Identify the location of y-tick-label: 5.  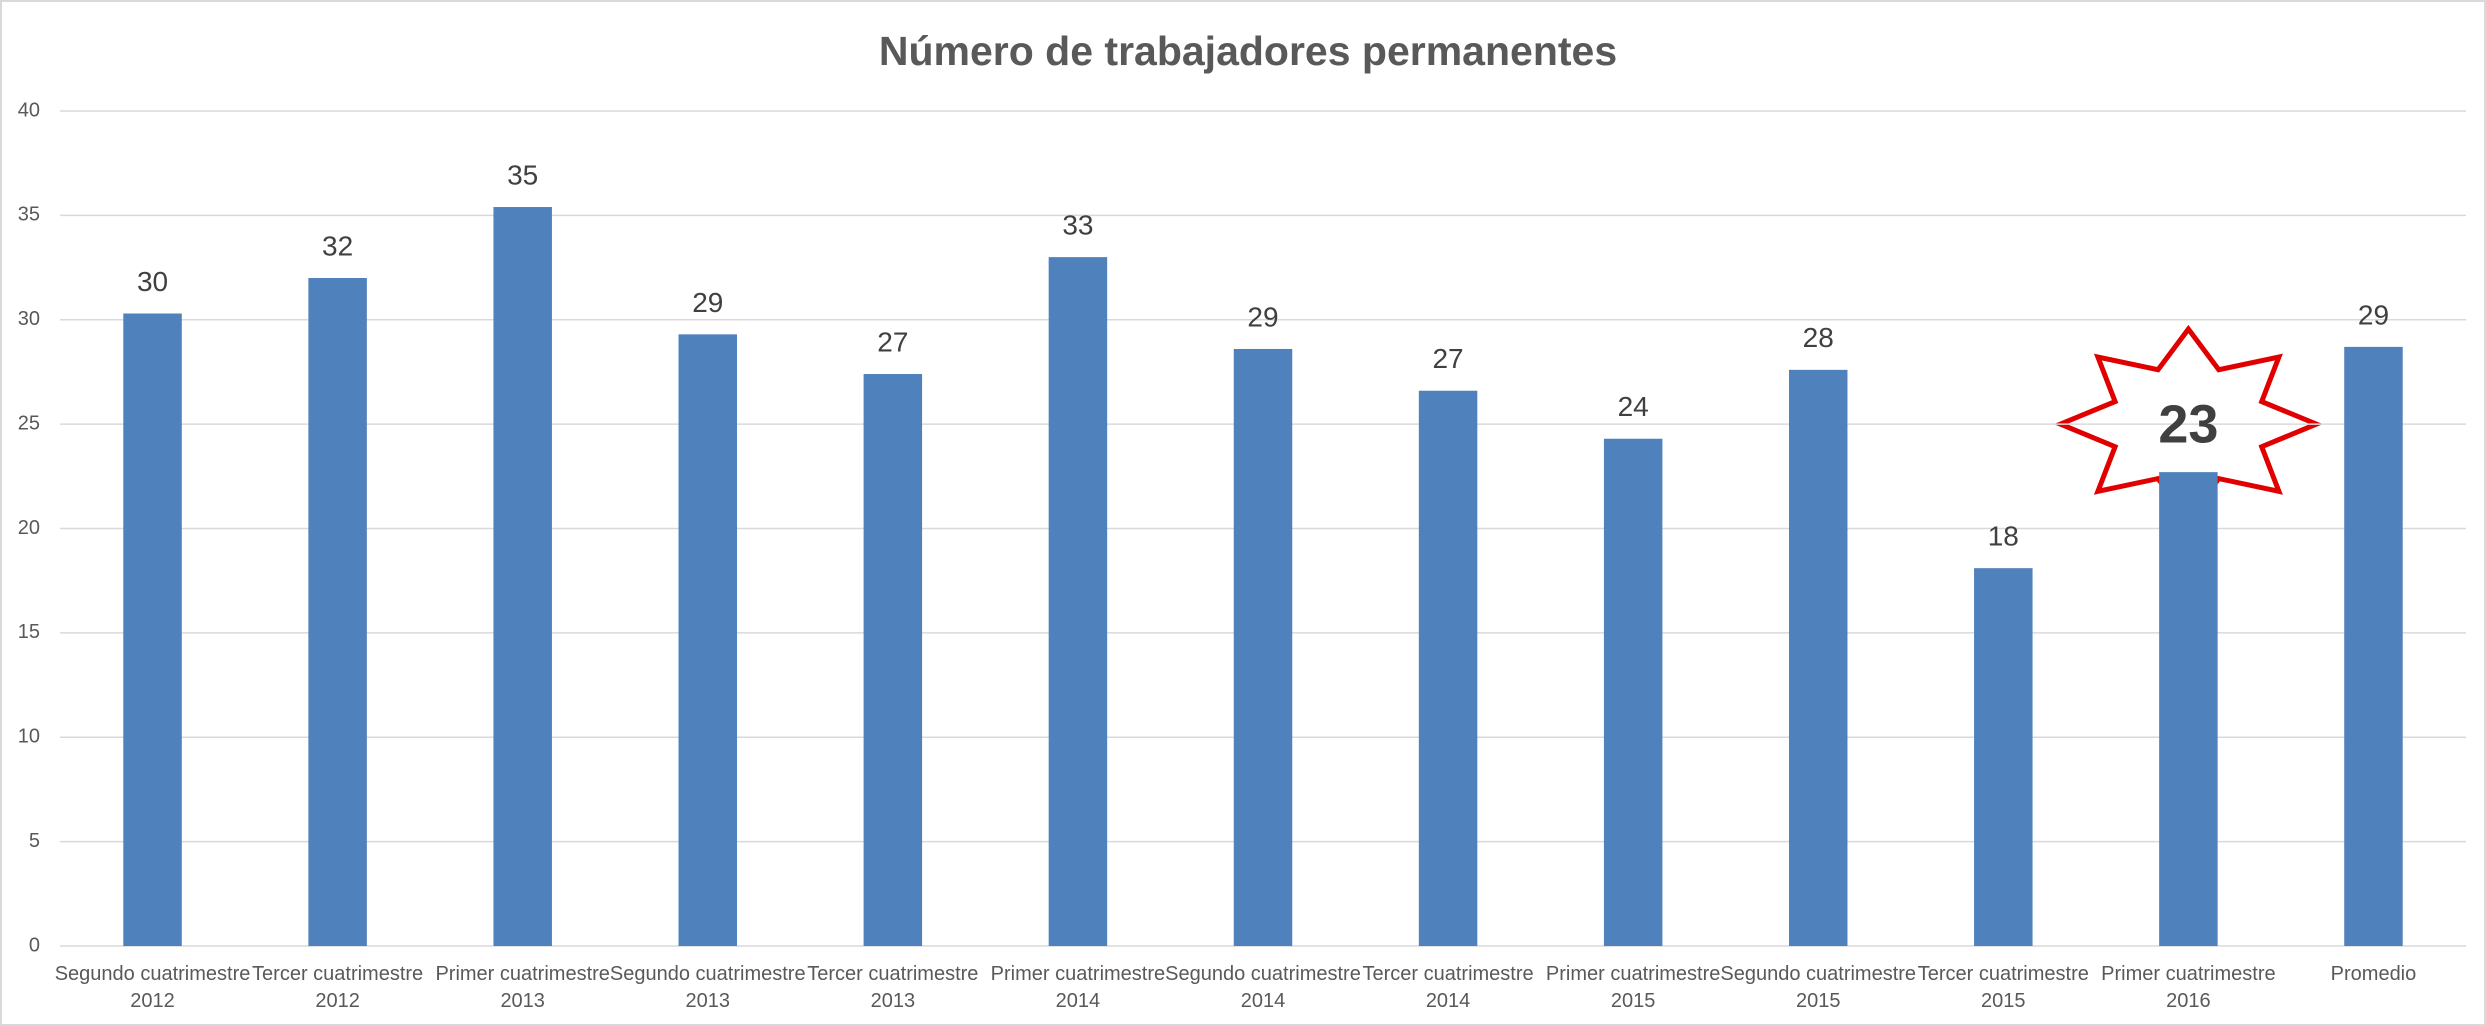
(34, 841).